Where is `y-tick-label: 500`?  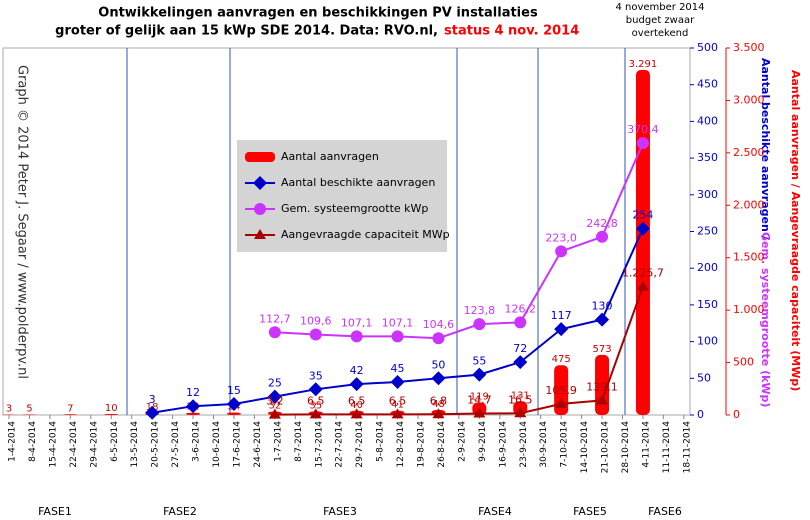 y-tick-label: 500 is located at coordinates (707, 47).